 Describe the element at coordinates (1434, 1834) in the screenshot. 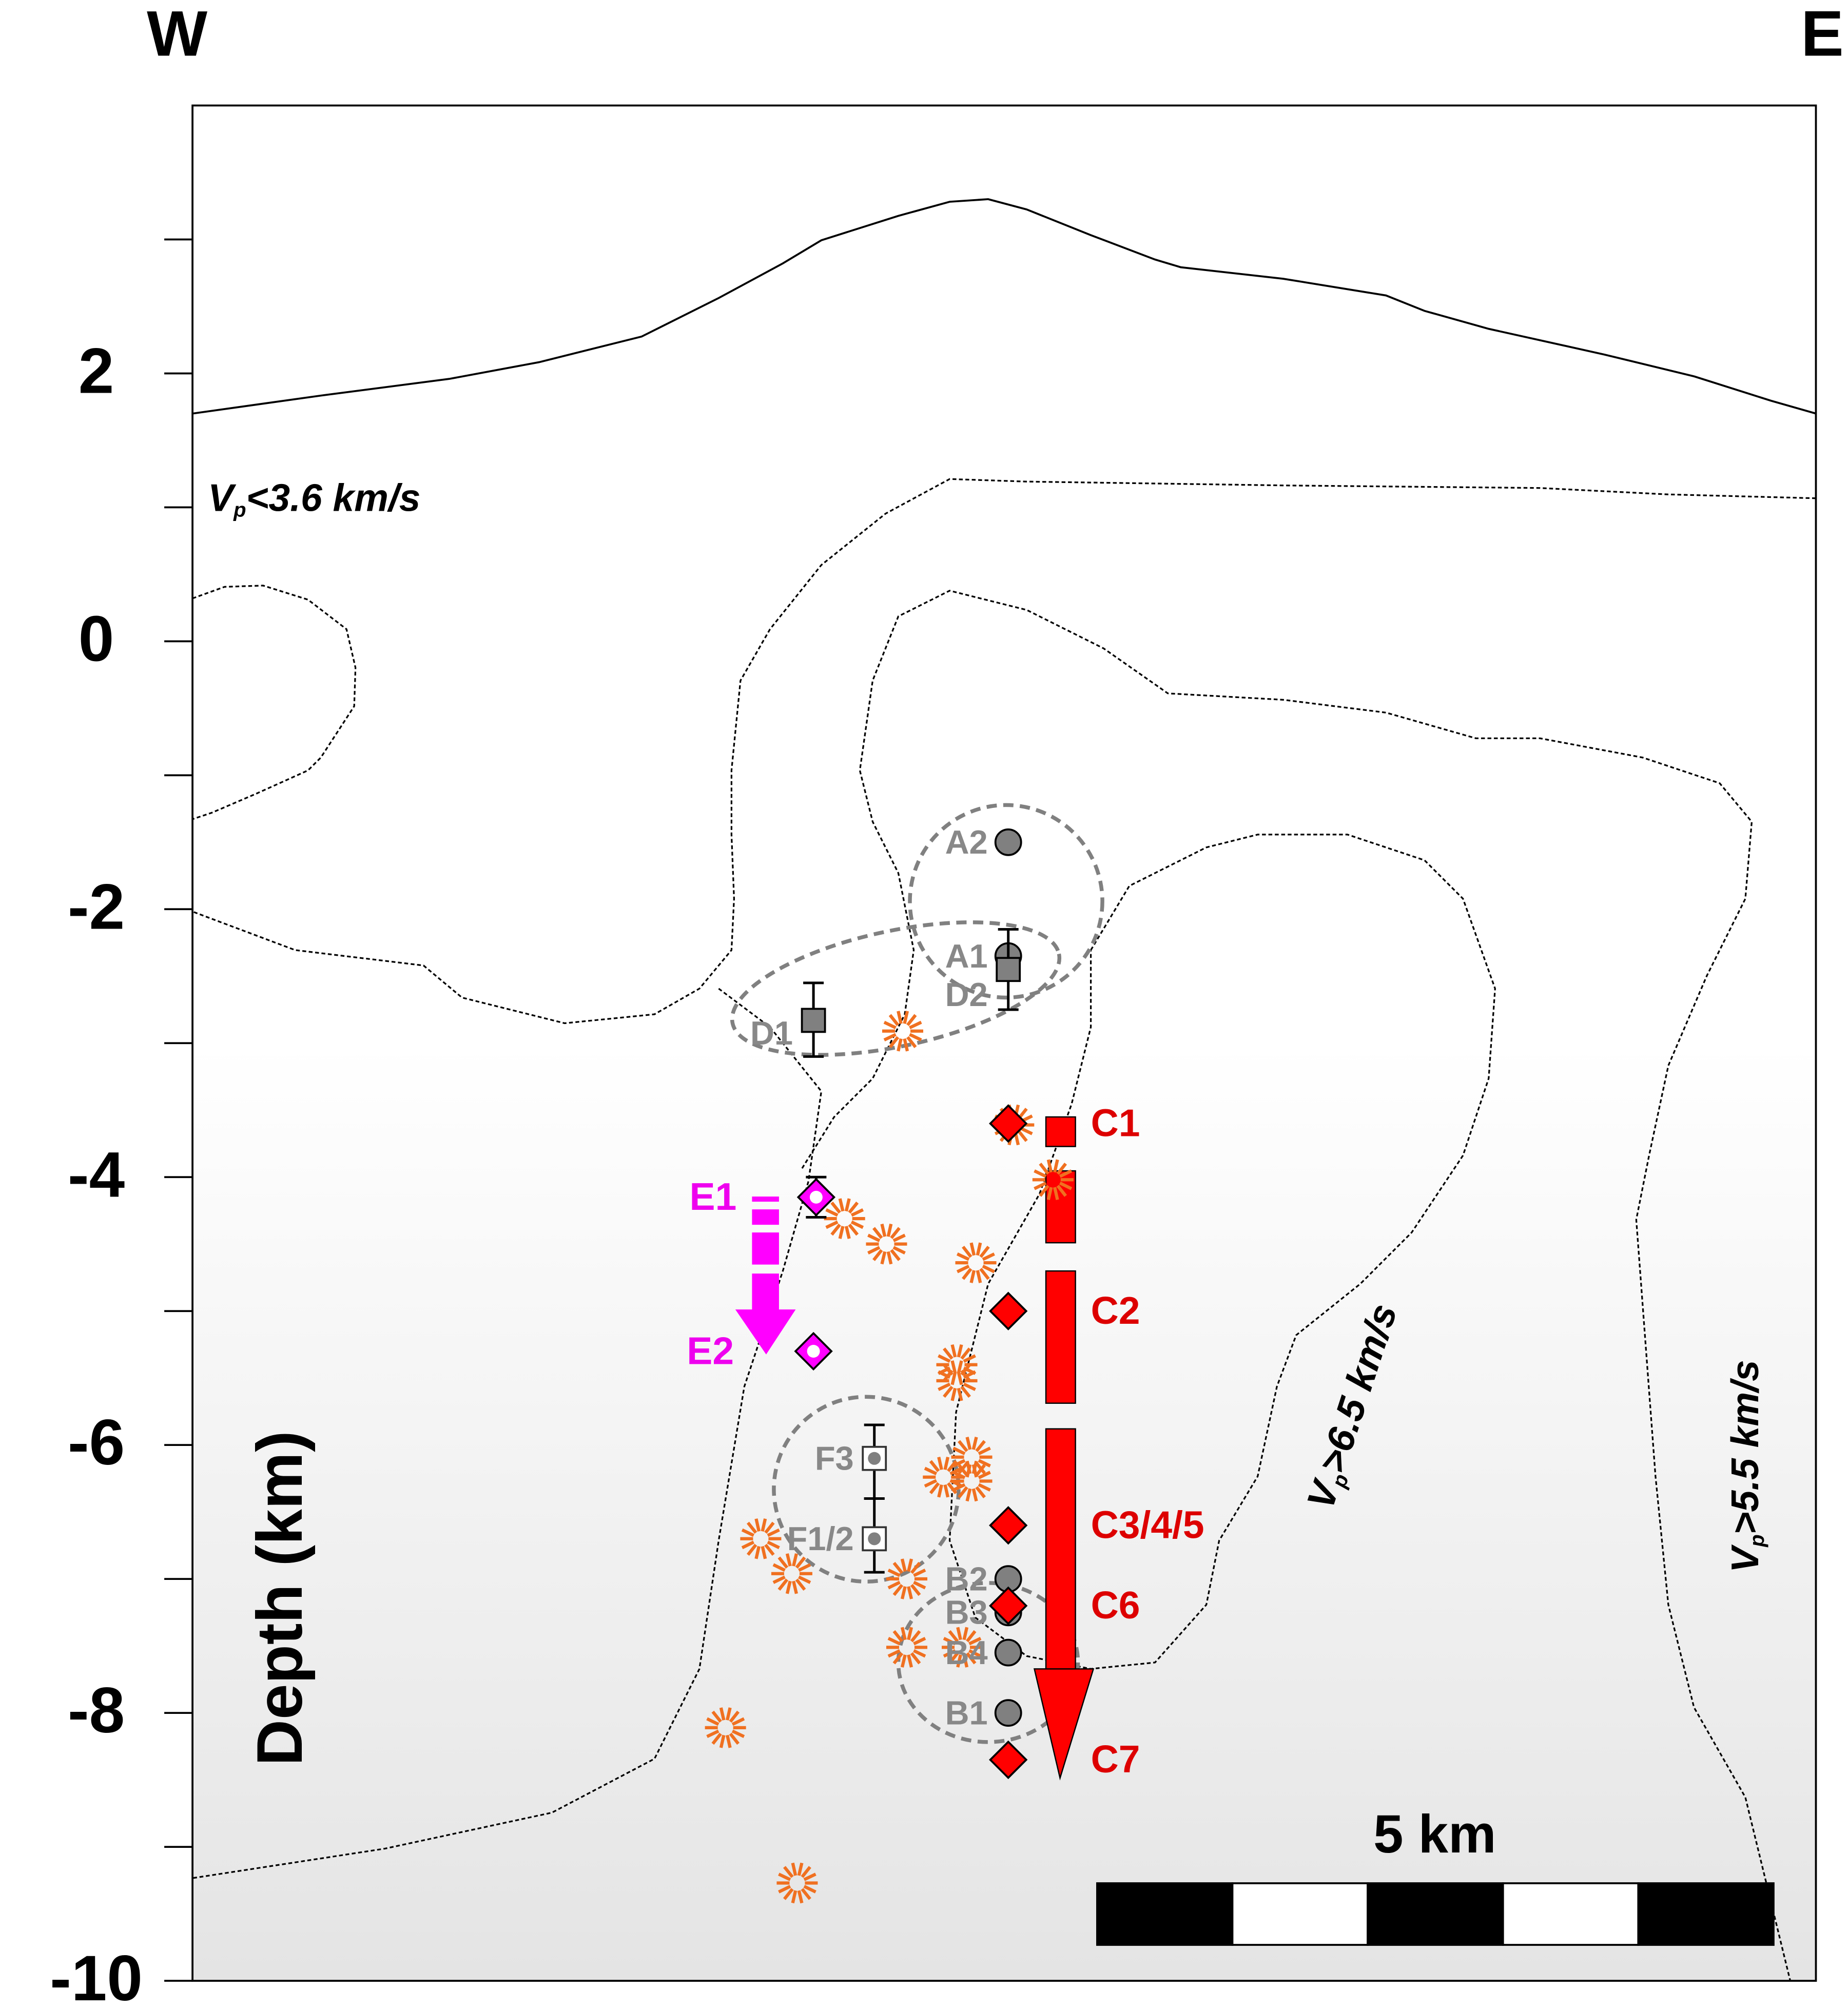

I see `scale-bar-label: 5 km` at that location.